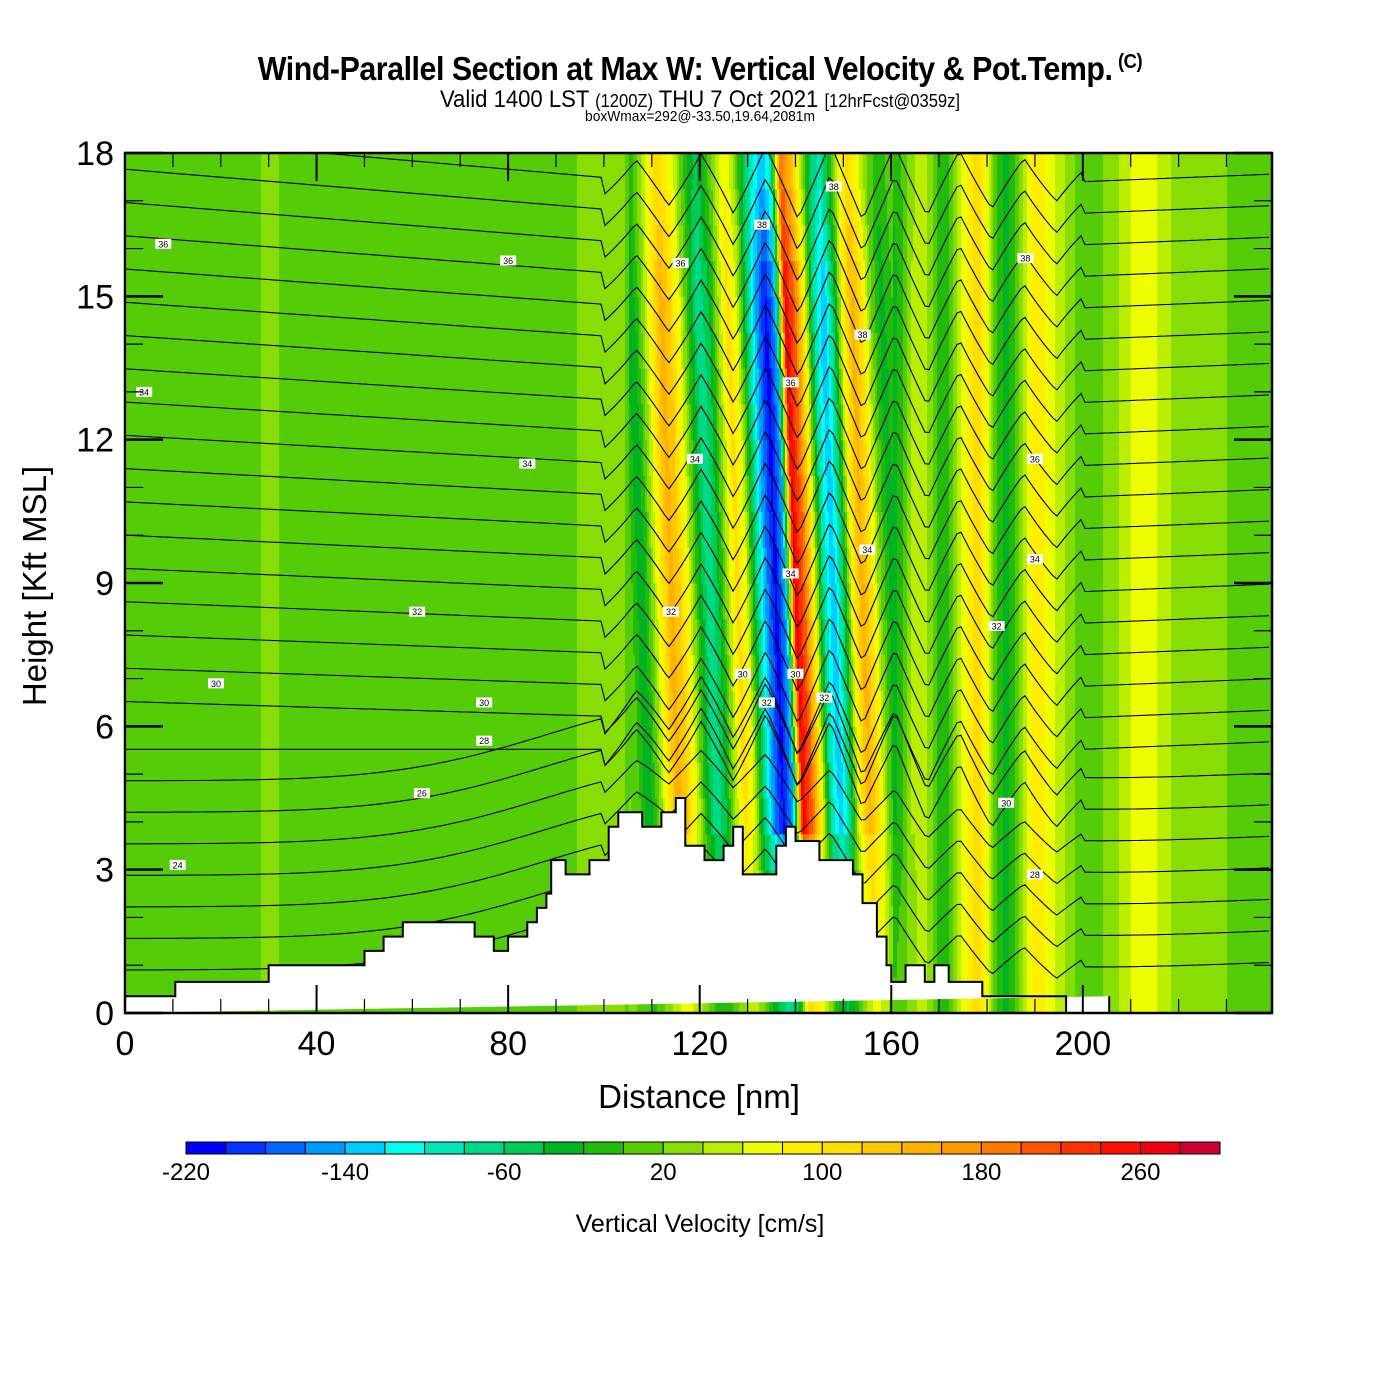 Image resolution: width=1400 pixels, height=1400 pixels. What do you see at coordinates (683, 1148) in the screenshot?
I see `colorbar-swatch` at bounding box center [683, 1148].